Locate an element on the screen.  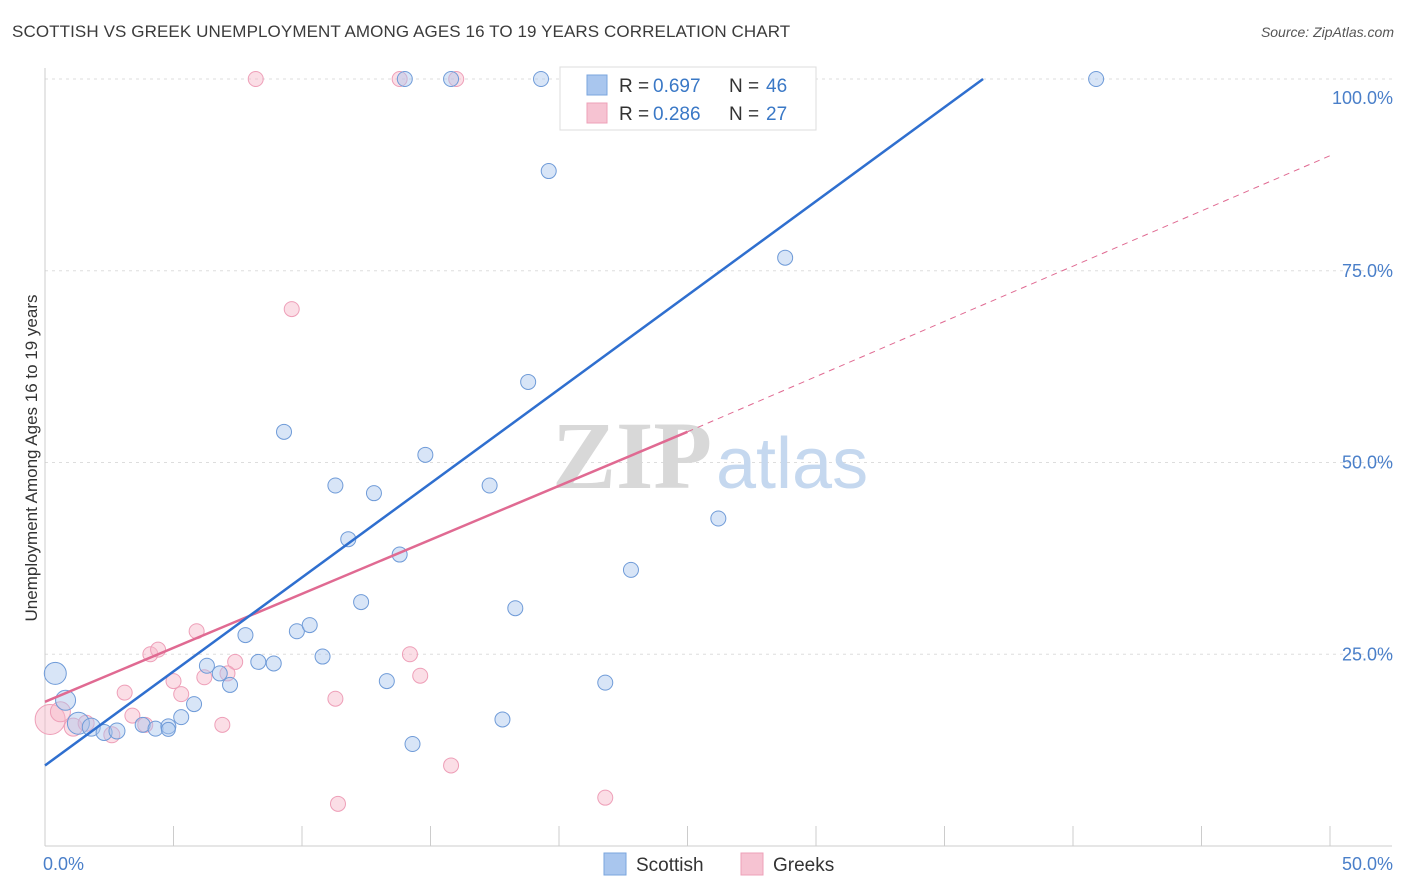
y-tick-labels: 25.0% 50.0% 75.0% 100.0% is located at coordinates (1362, 376).